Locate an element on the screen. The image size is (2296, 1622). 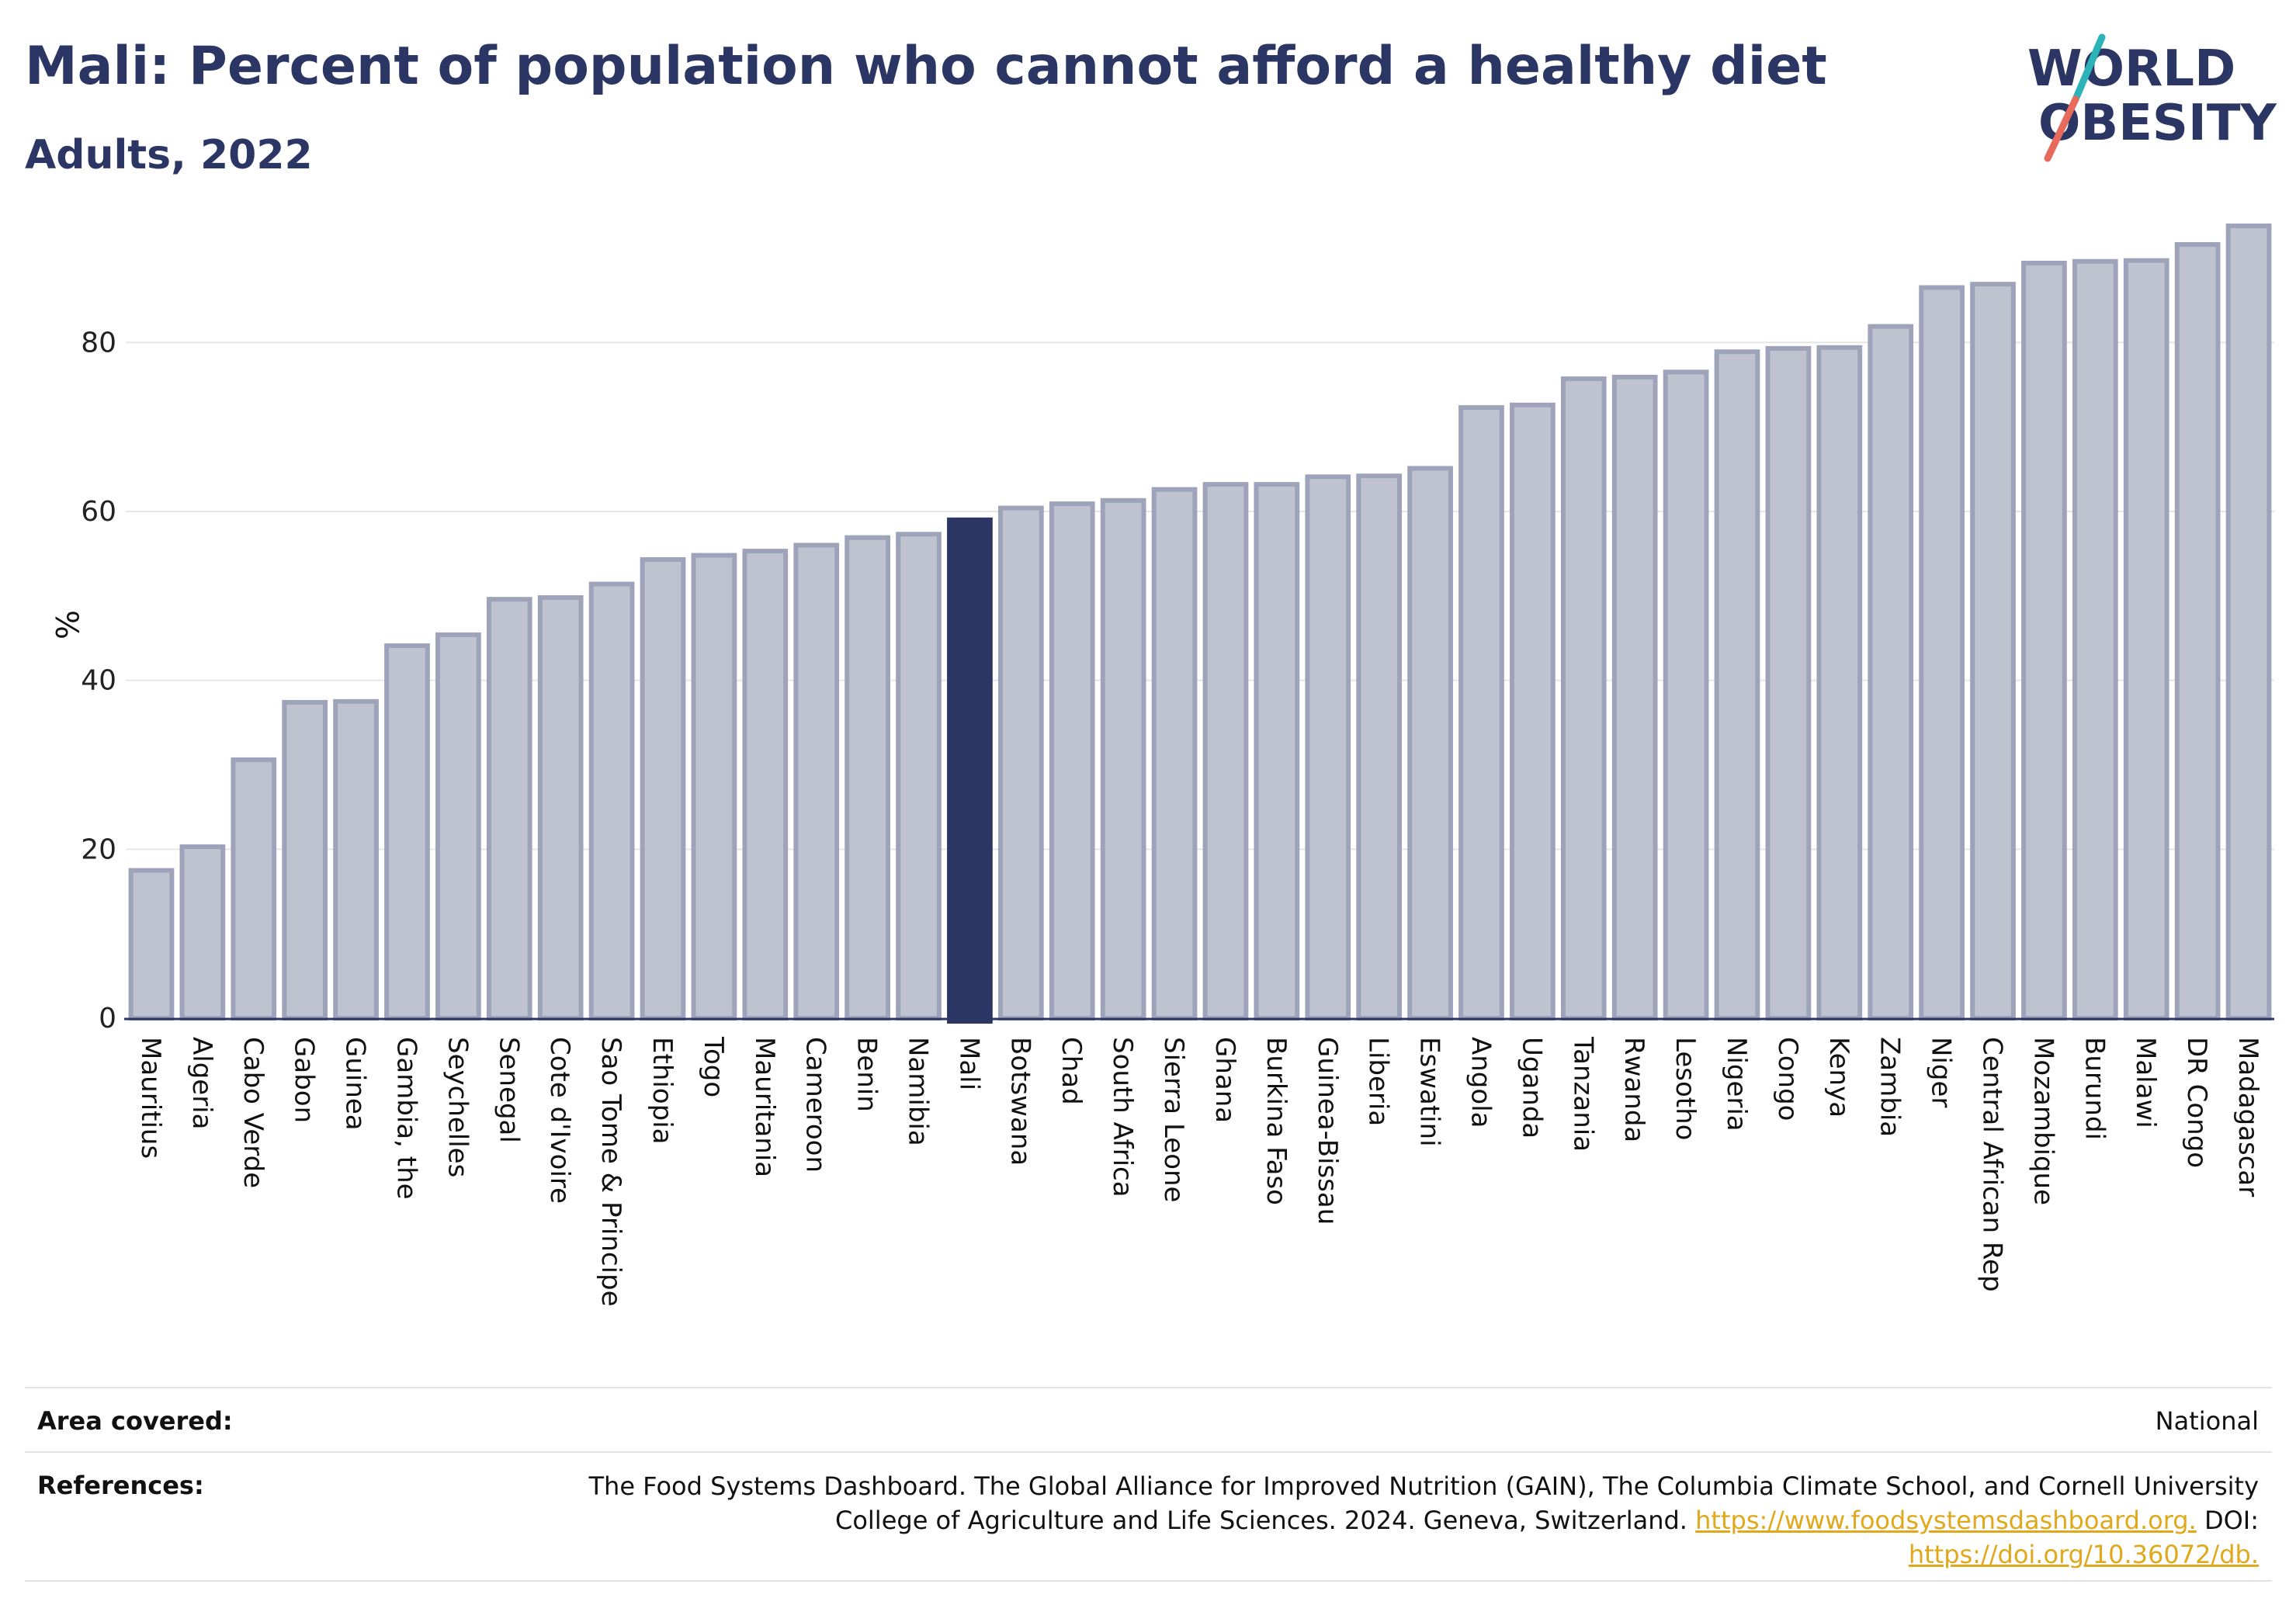
bar-namibia is located at coordinates (919, 776).